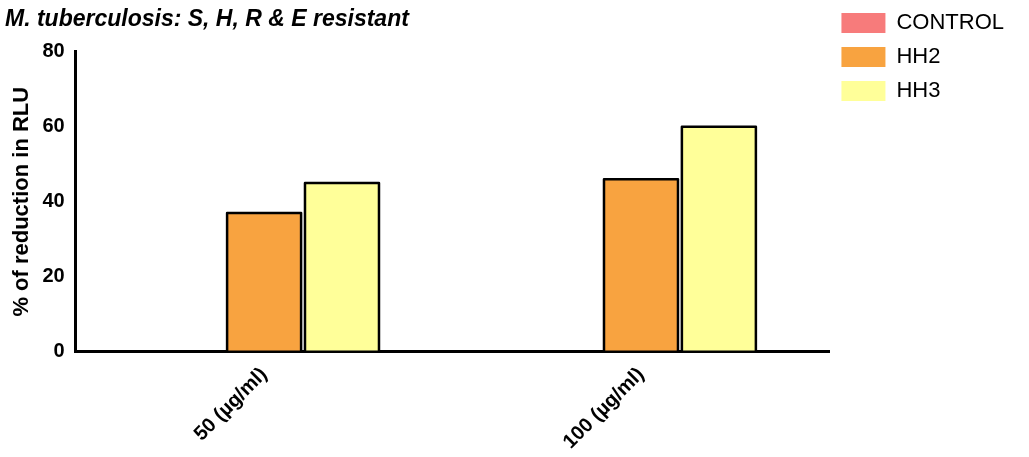 The width and height of the screenshot is (1029, 457). I want to click on y-tick-label: 60, so click(53, 125).